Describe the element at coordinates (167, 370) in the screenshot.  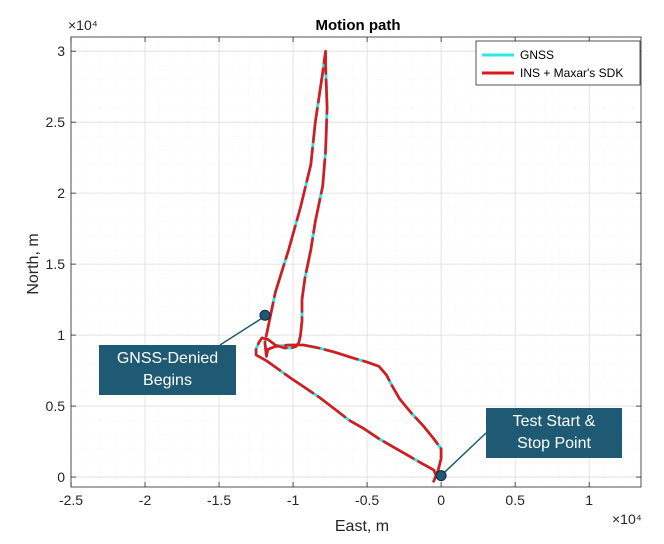
I see `annotation-gnss-denied: GNSS-Denied Begins` at that location.